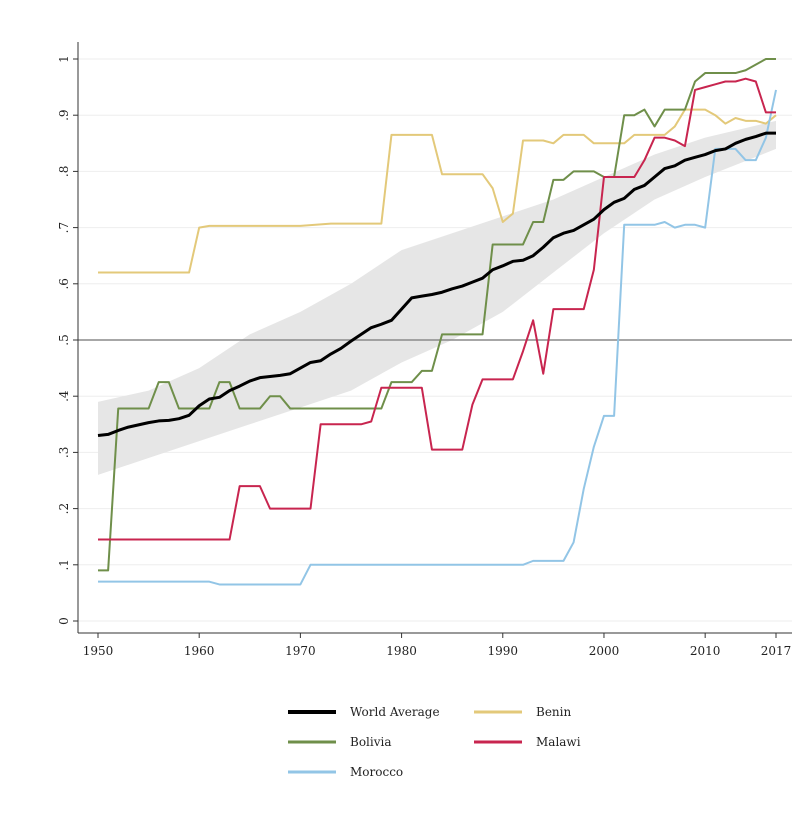 Image resolution: width=812 pixels, height=816 pixels. What do you see at coordinates (503, 651) in the screenshot?
I see `x-tick-label: 1990` at bounding box center [503, 651].